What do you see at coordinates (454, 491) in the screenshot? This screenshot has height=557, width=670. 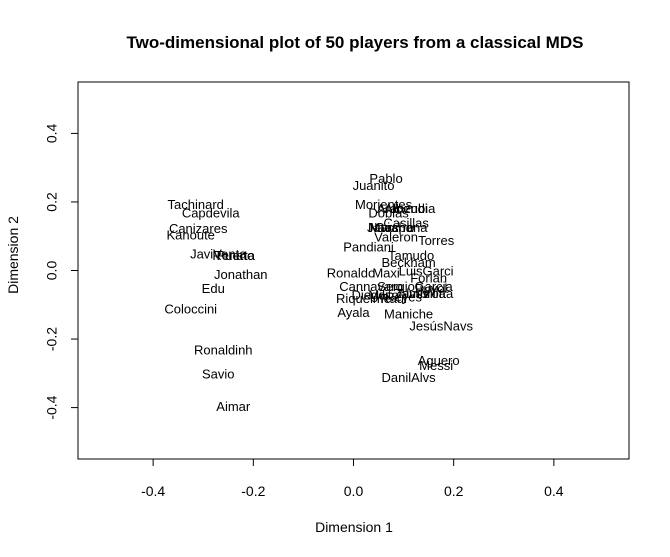 I see `x-tick-label: 0.2` at bounding box center [454, 491].